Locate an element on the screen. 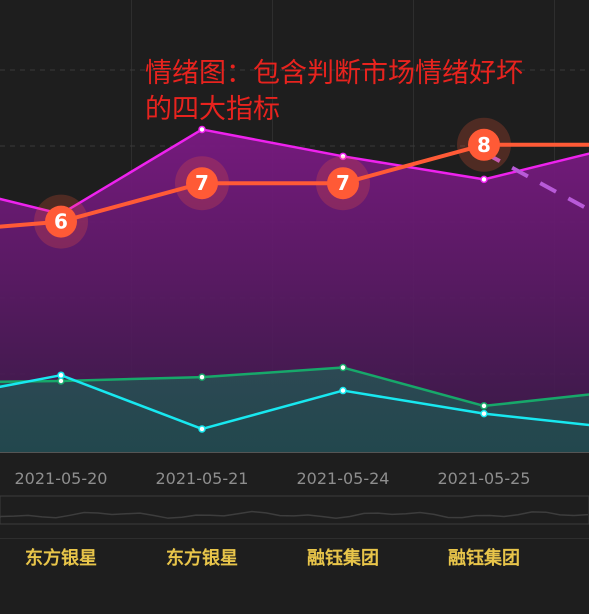  chart-annotation: 情绪图：包含判断市场情绪好坏 的四大指标 is located at coordinates (360, 92).